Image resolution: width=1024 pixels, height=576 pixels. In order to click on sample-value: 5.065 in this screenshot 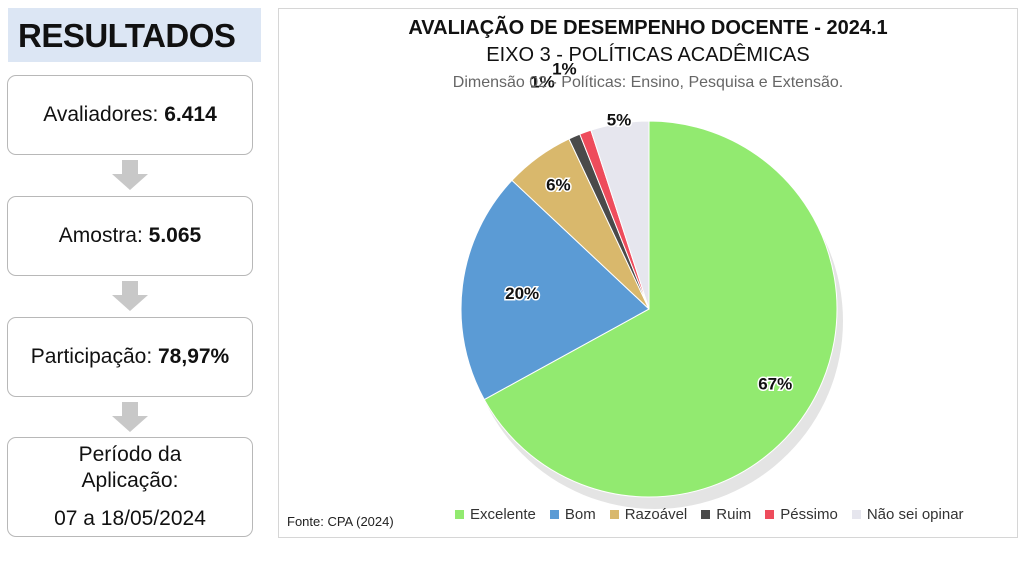, I will do `click(175, 235)`.